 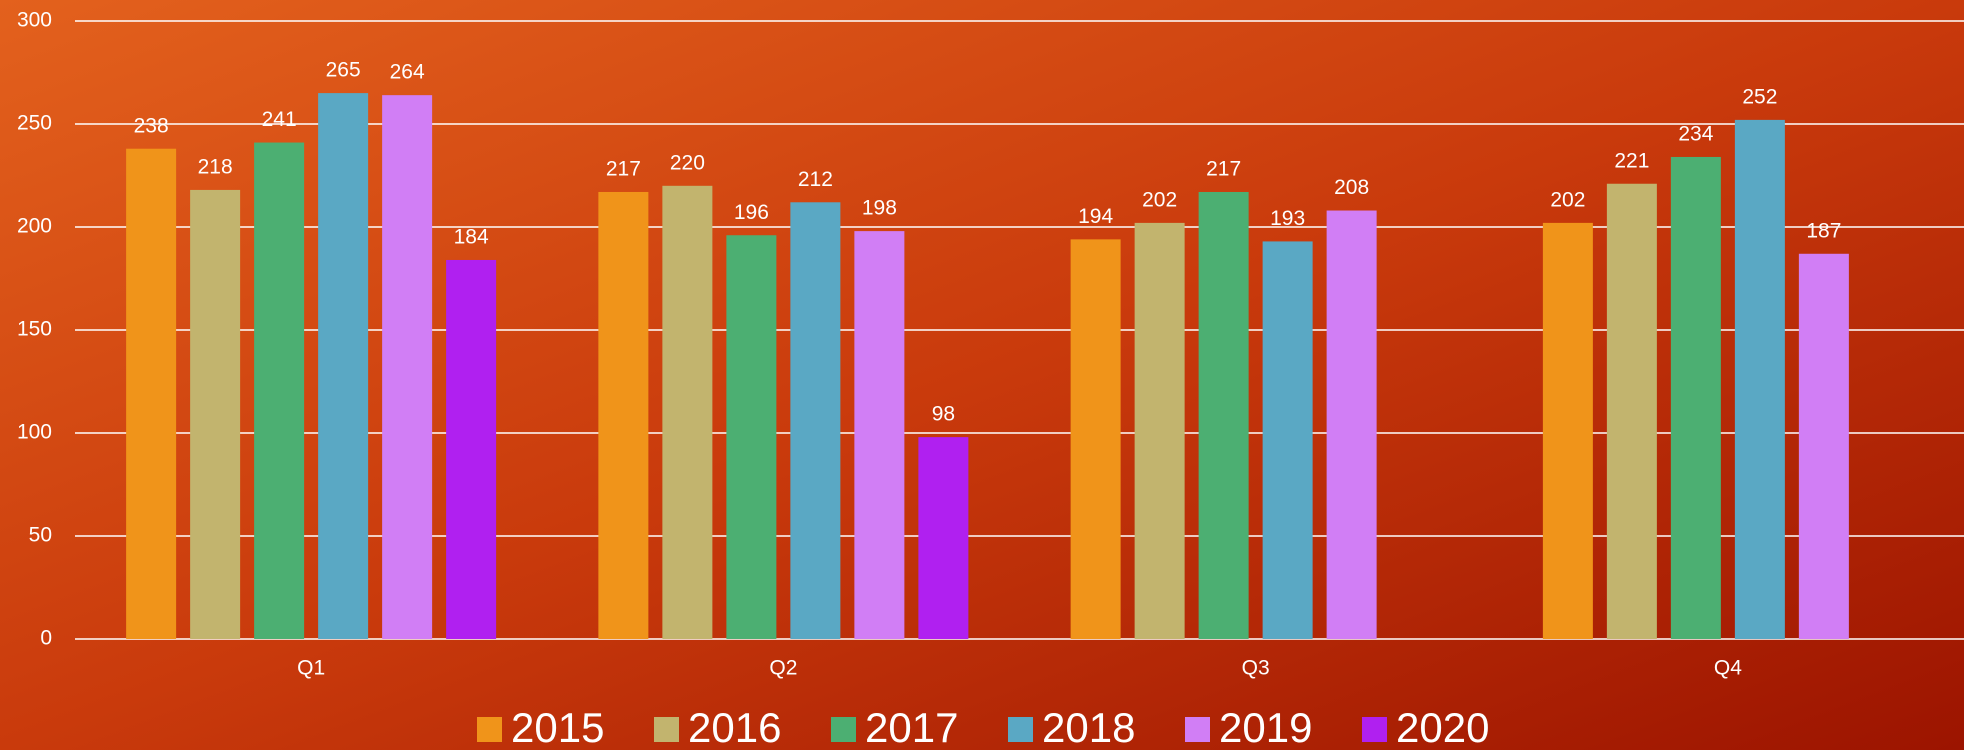 I want to click on data-label: 98, so click(x=943, y=414).